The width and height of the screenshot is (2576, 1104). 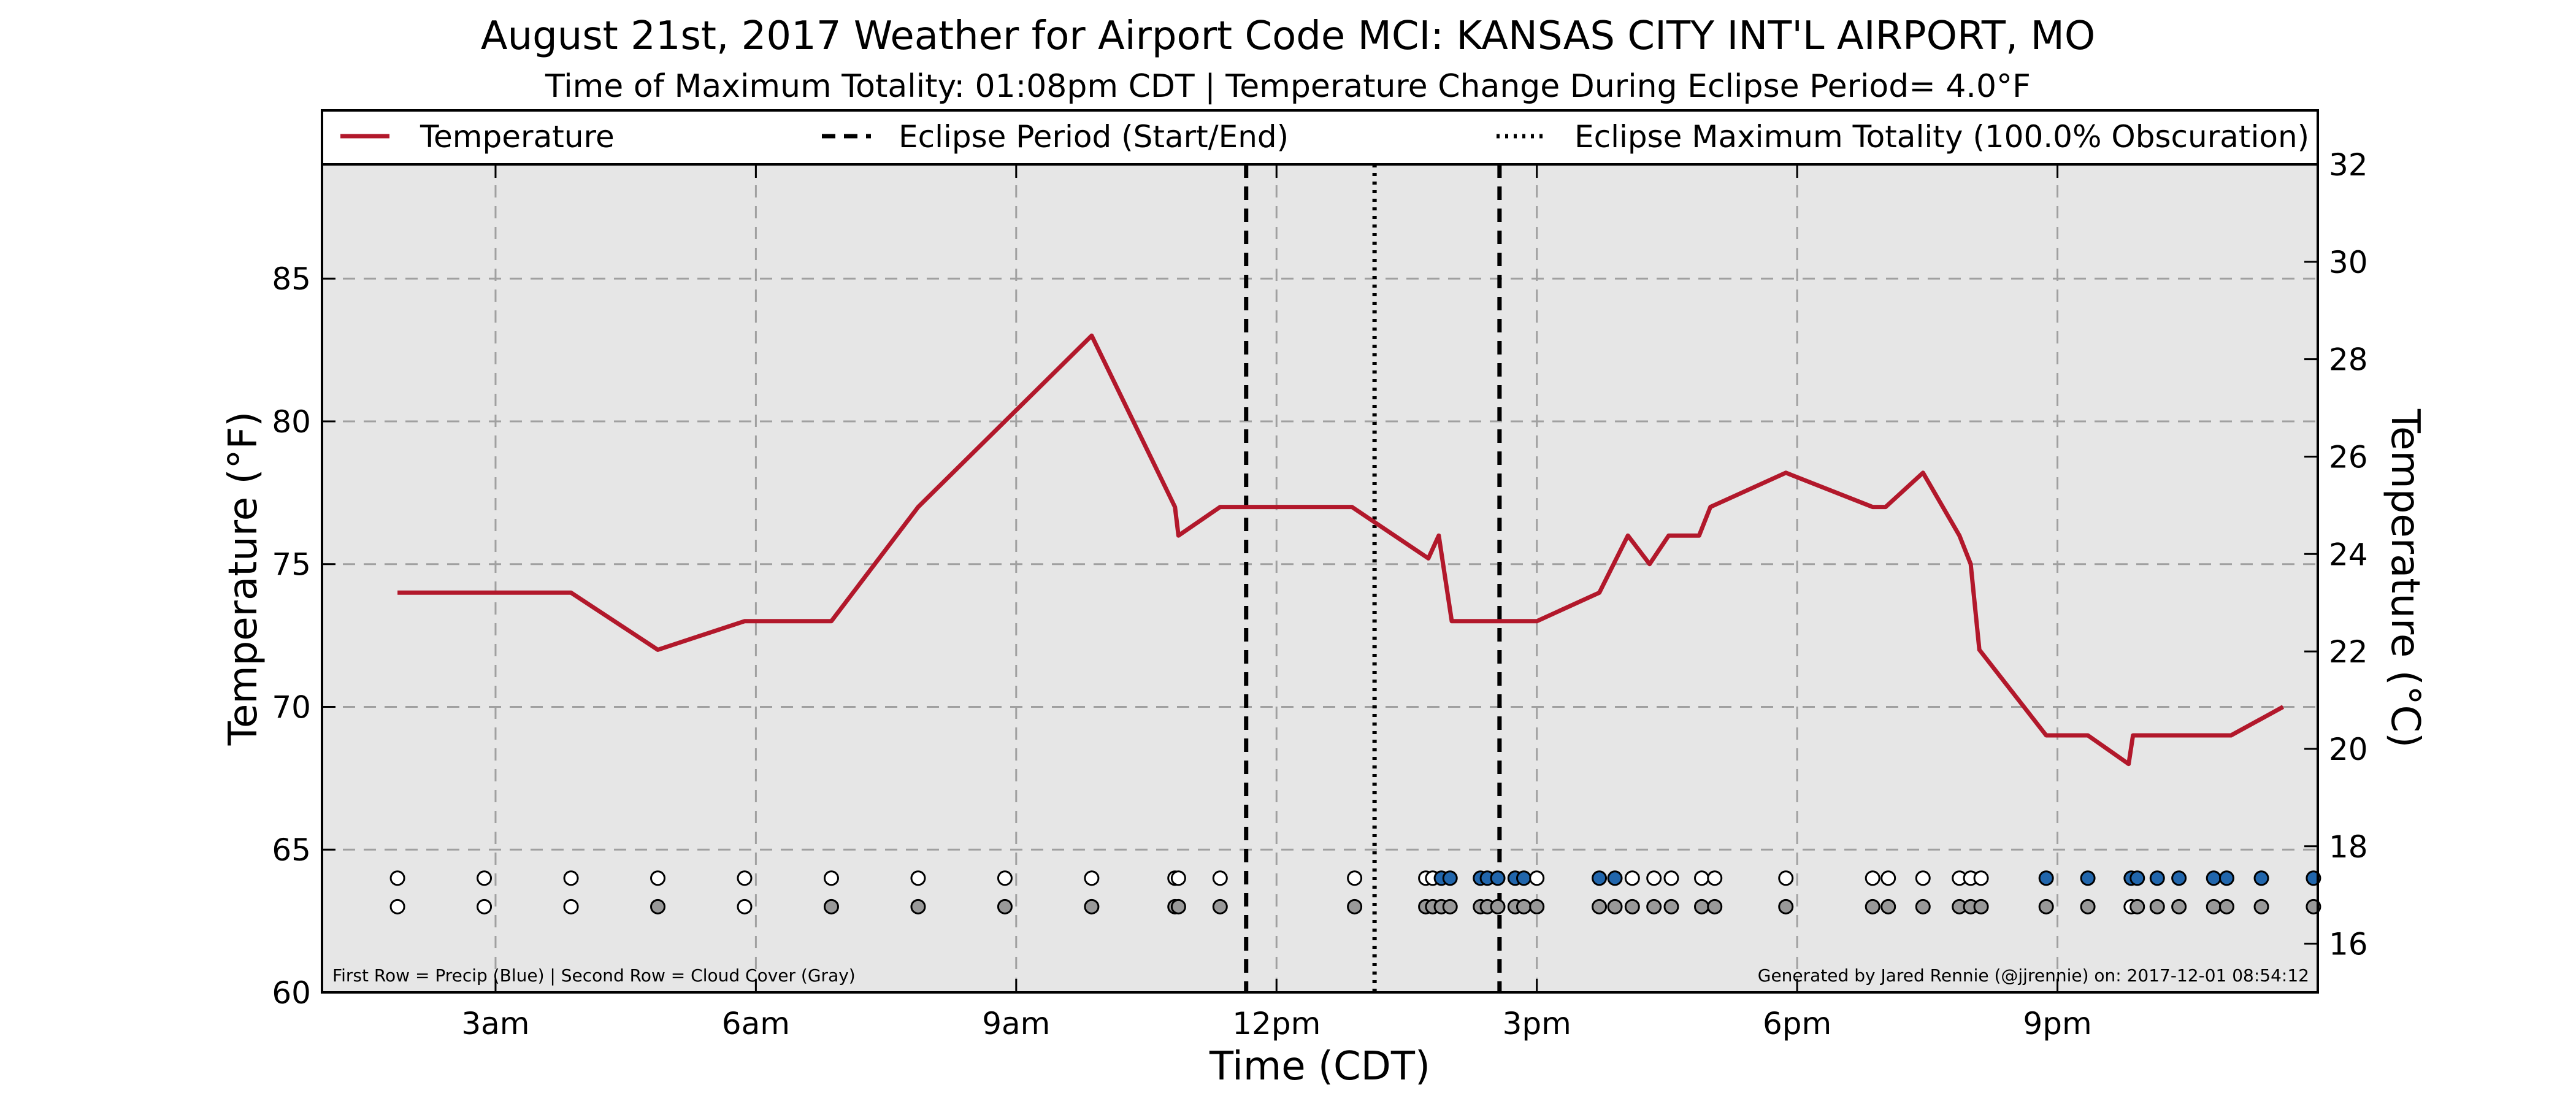 I want to click on legend-temperature-label: Temperature, so click(x=517, y=137).